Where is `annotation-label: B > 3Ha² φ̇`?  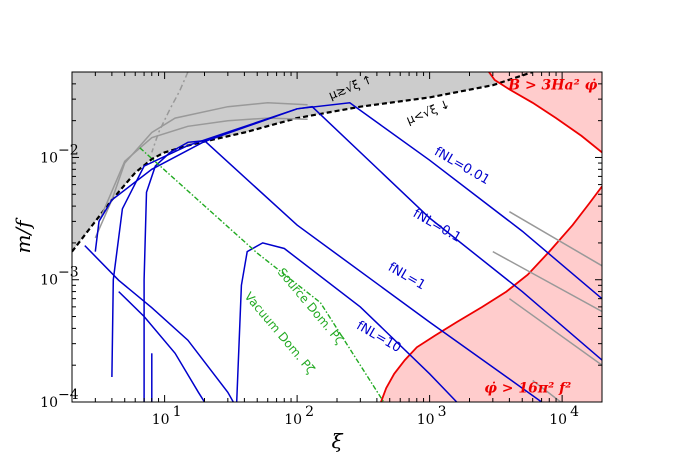 annotation-label: B > 3Ha² φ̇ is located at coordinates (552, 84).